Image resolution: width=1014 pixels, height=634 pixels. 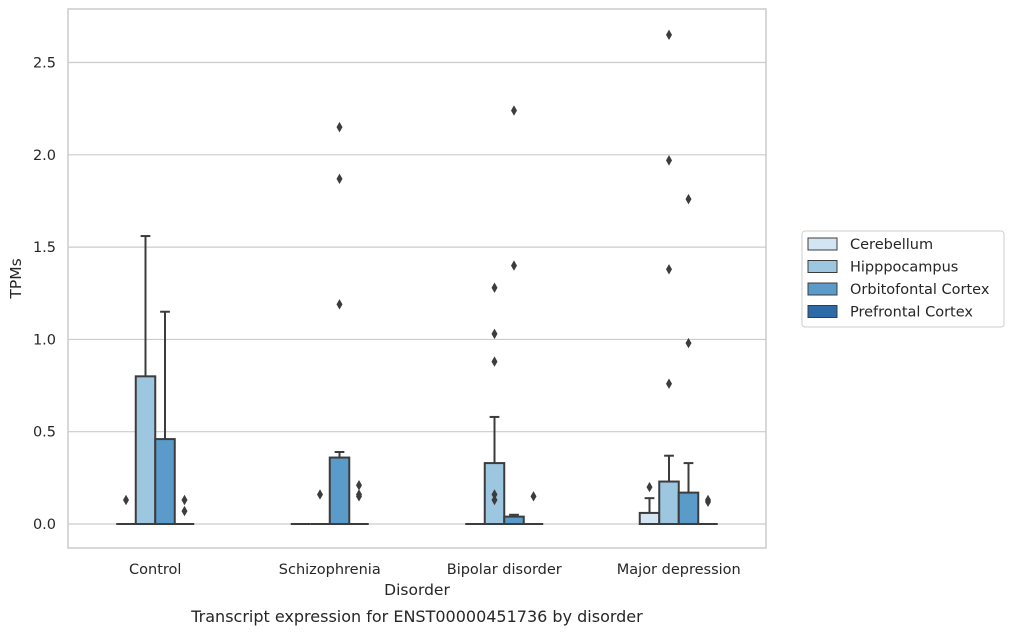 What do you see at coordinates (44, 525) in the screenshot?
I see `y-tick-label: 0.0` at bounding box center [44, 525].